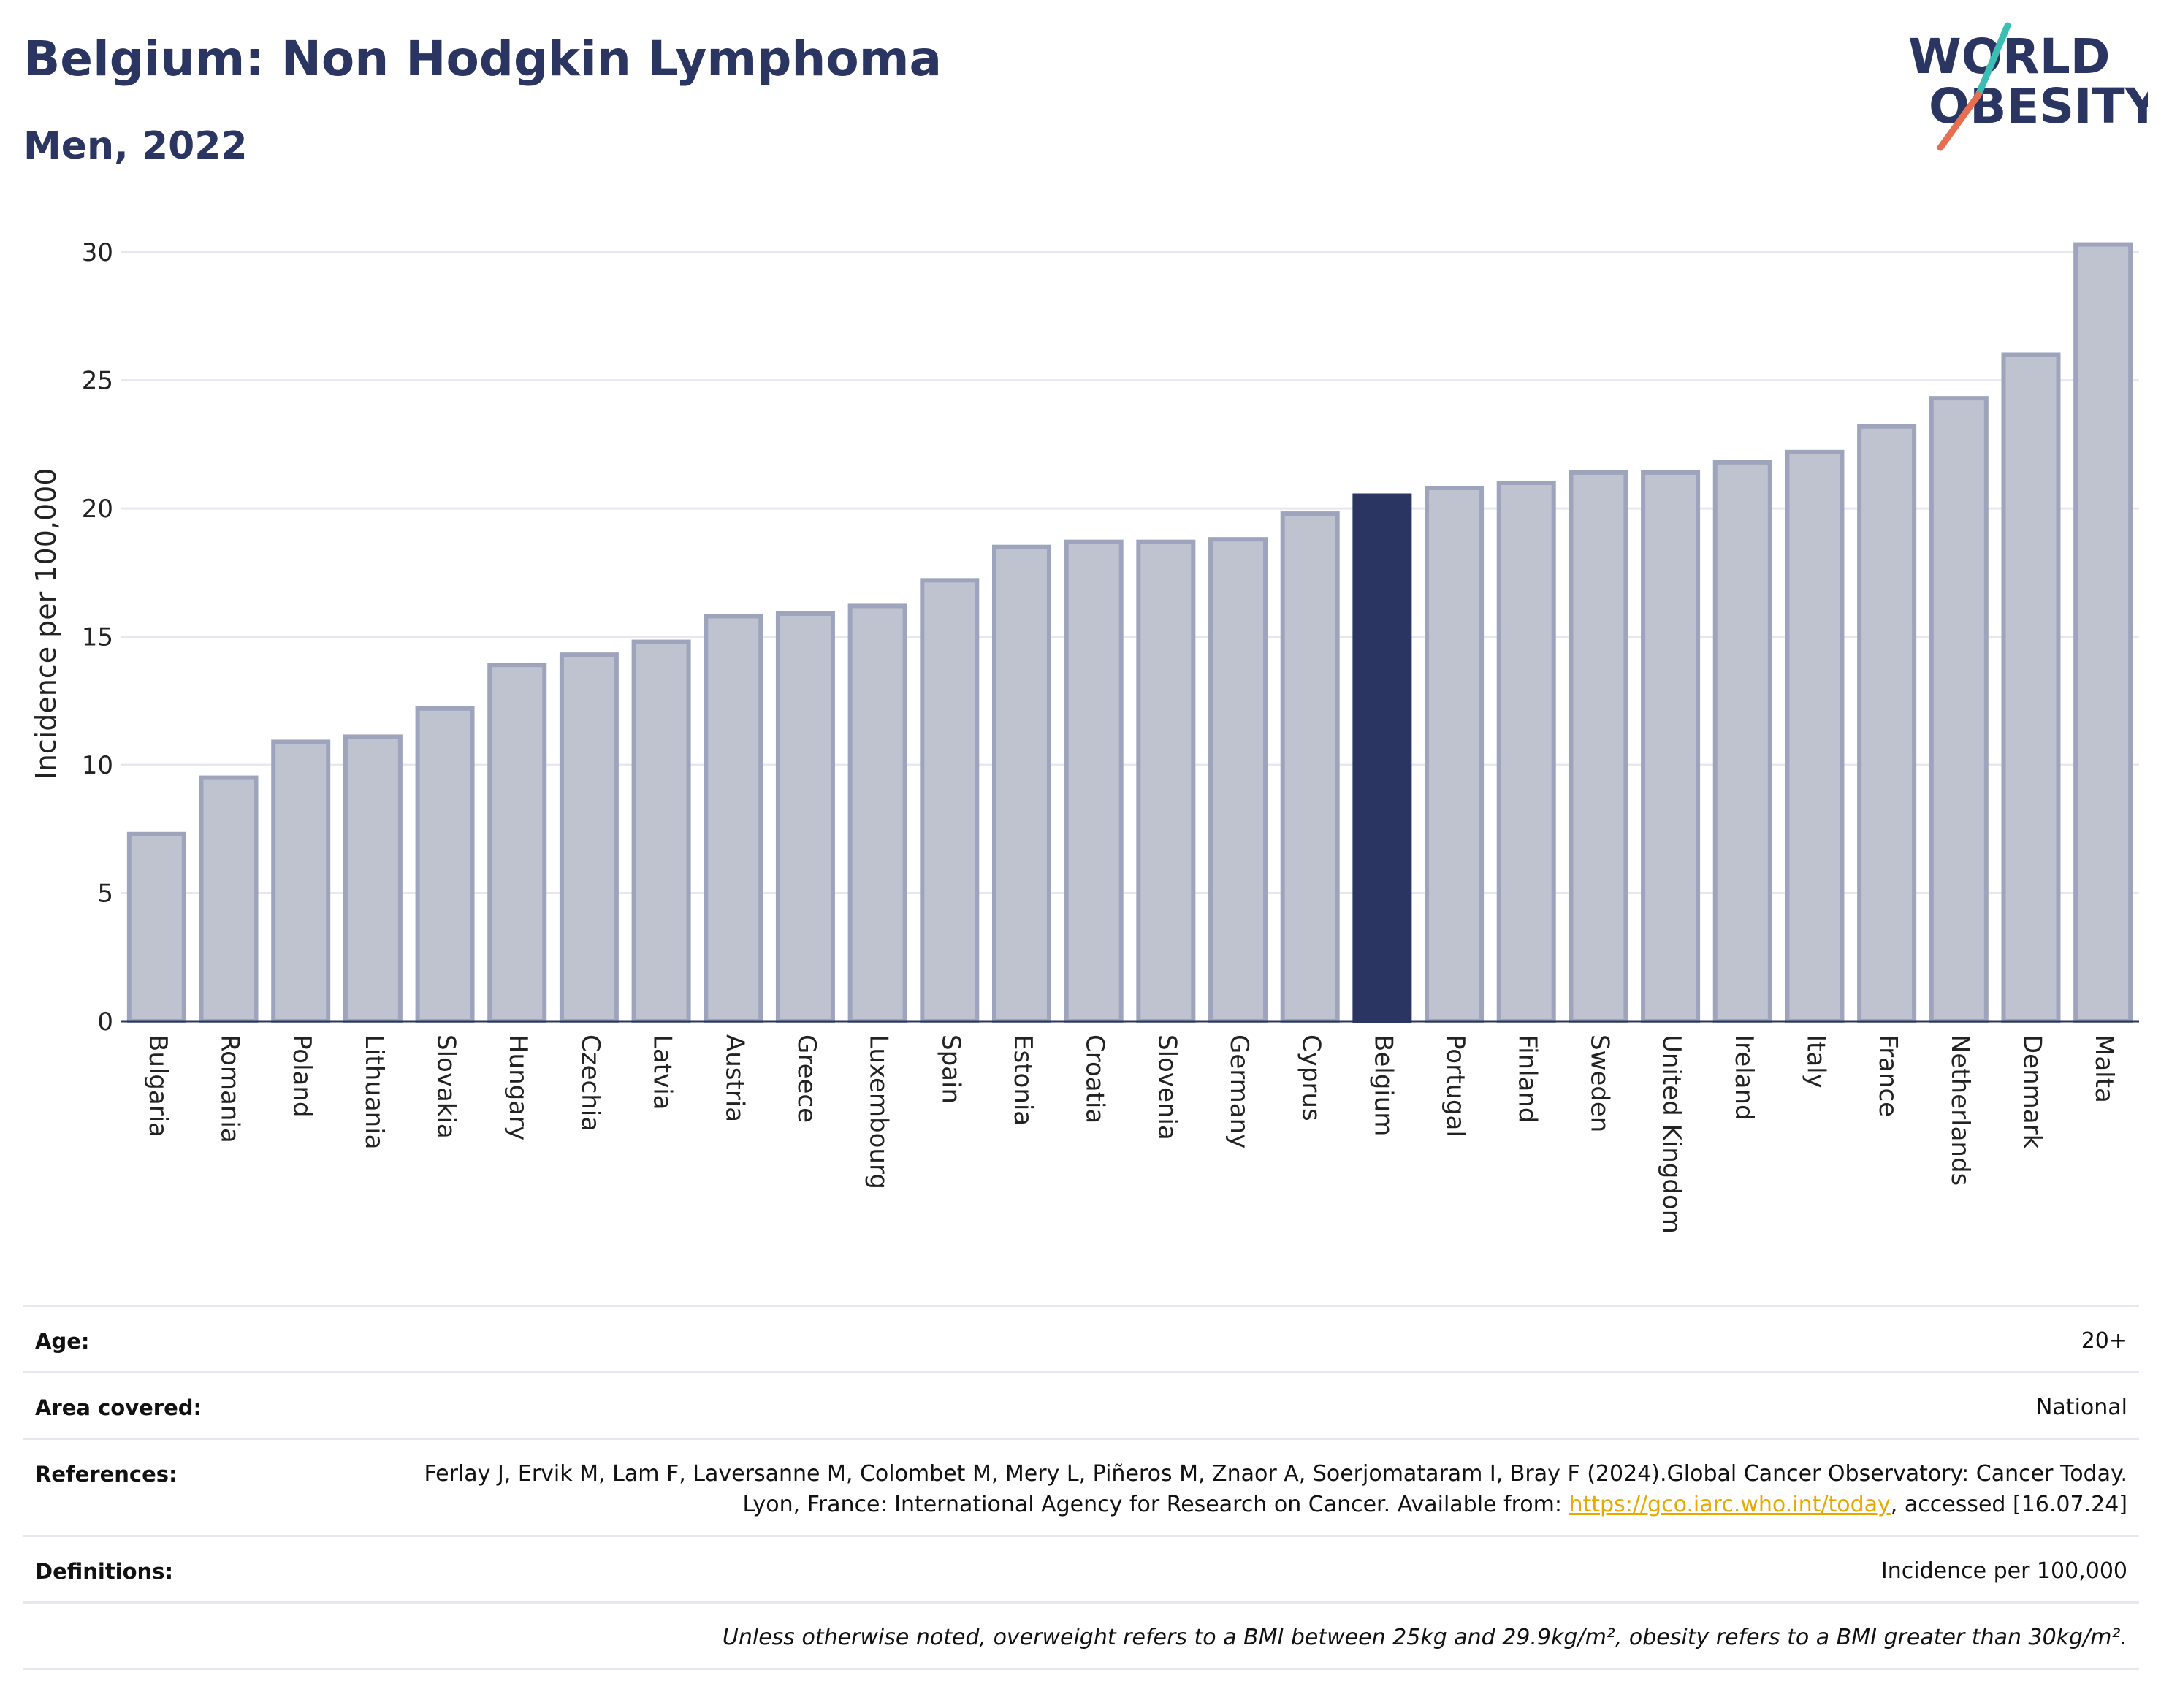  Describe the element at coordinates (1960, 121) in the screenshot. I see `logo-stroke-coral` at that location.